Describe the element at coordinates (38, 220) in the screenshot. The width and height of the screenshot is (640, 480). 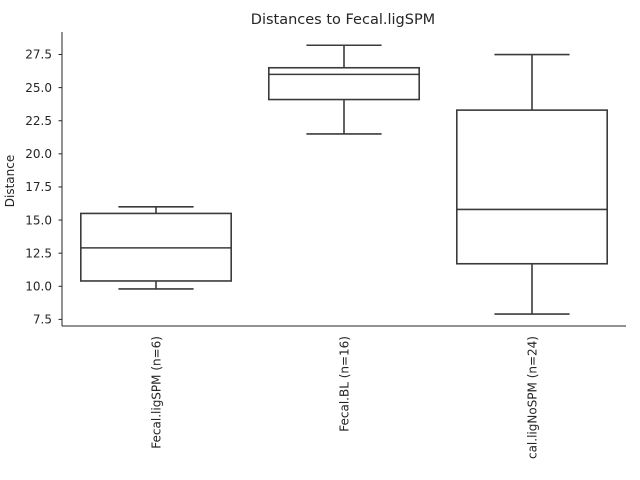
I see `y-tick-label: 15.0` at that location.